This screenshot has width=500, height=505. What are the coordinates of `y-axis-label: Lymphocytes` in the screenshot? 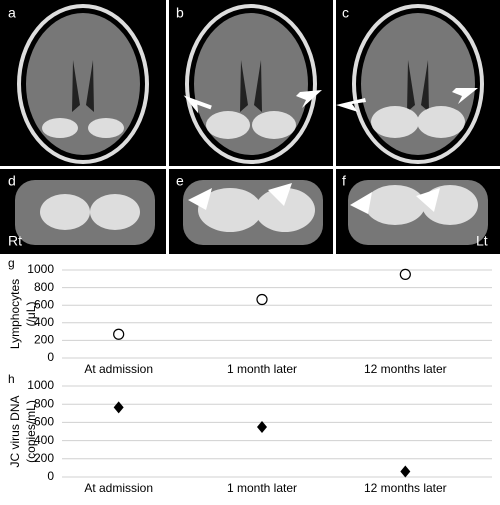 It's located at (15, 314).